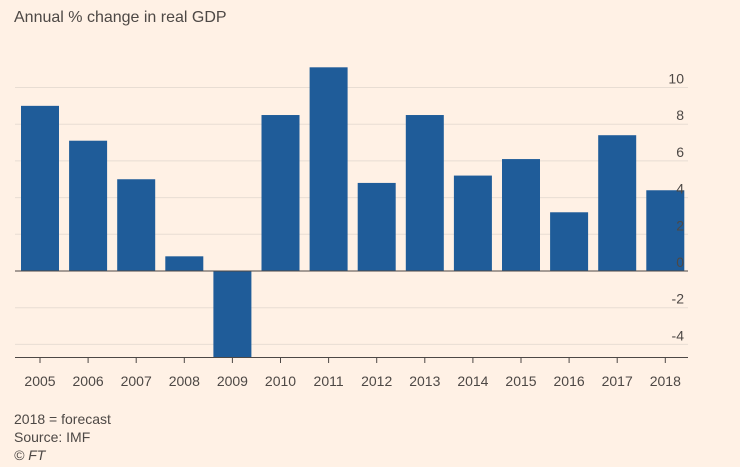 This screenshot has width=740, height=467. What do you see at coordinates (678, 335) in the screenshot?
I see `y-tick-label: -4` at bounding box center [678, 335].